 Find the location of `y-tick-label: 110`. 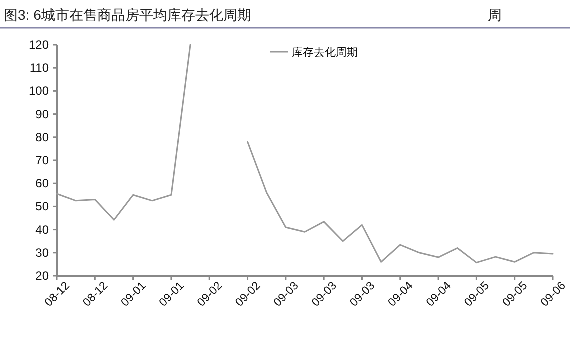

y-tick-label: 110 is located at coordinates (40, 68).